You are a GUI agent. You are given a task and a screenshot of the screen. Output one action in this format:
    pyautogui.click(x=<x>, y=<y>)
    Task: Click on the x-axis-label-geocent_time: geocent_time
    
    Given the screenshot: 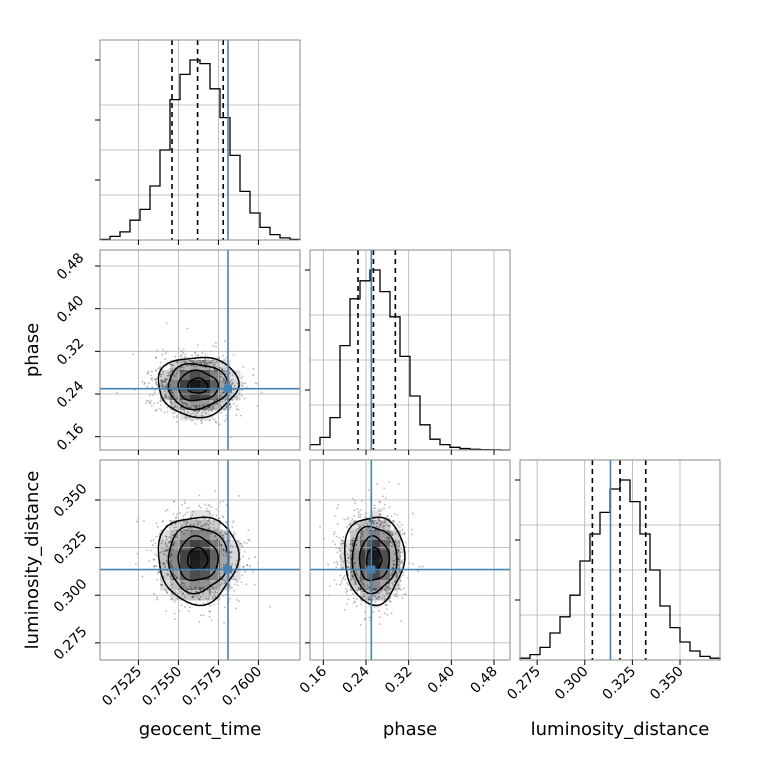 What is the action you would take?
    pyautogui.click(x=200, y=729)
    